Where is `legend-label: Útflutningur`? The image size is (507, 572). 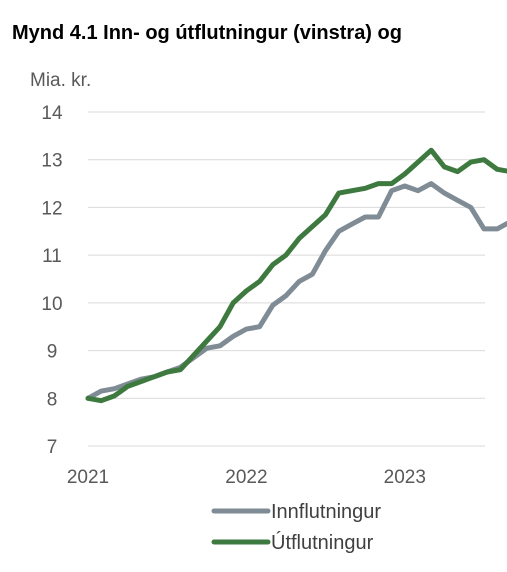
legend-label: Útflutningur is located at coordinates (322, 542).